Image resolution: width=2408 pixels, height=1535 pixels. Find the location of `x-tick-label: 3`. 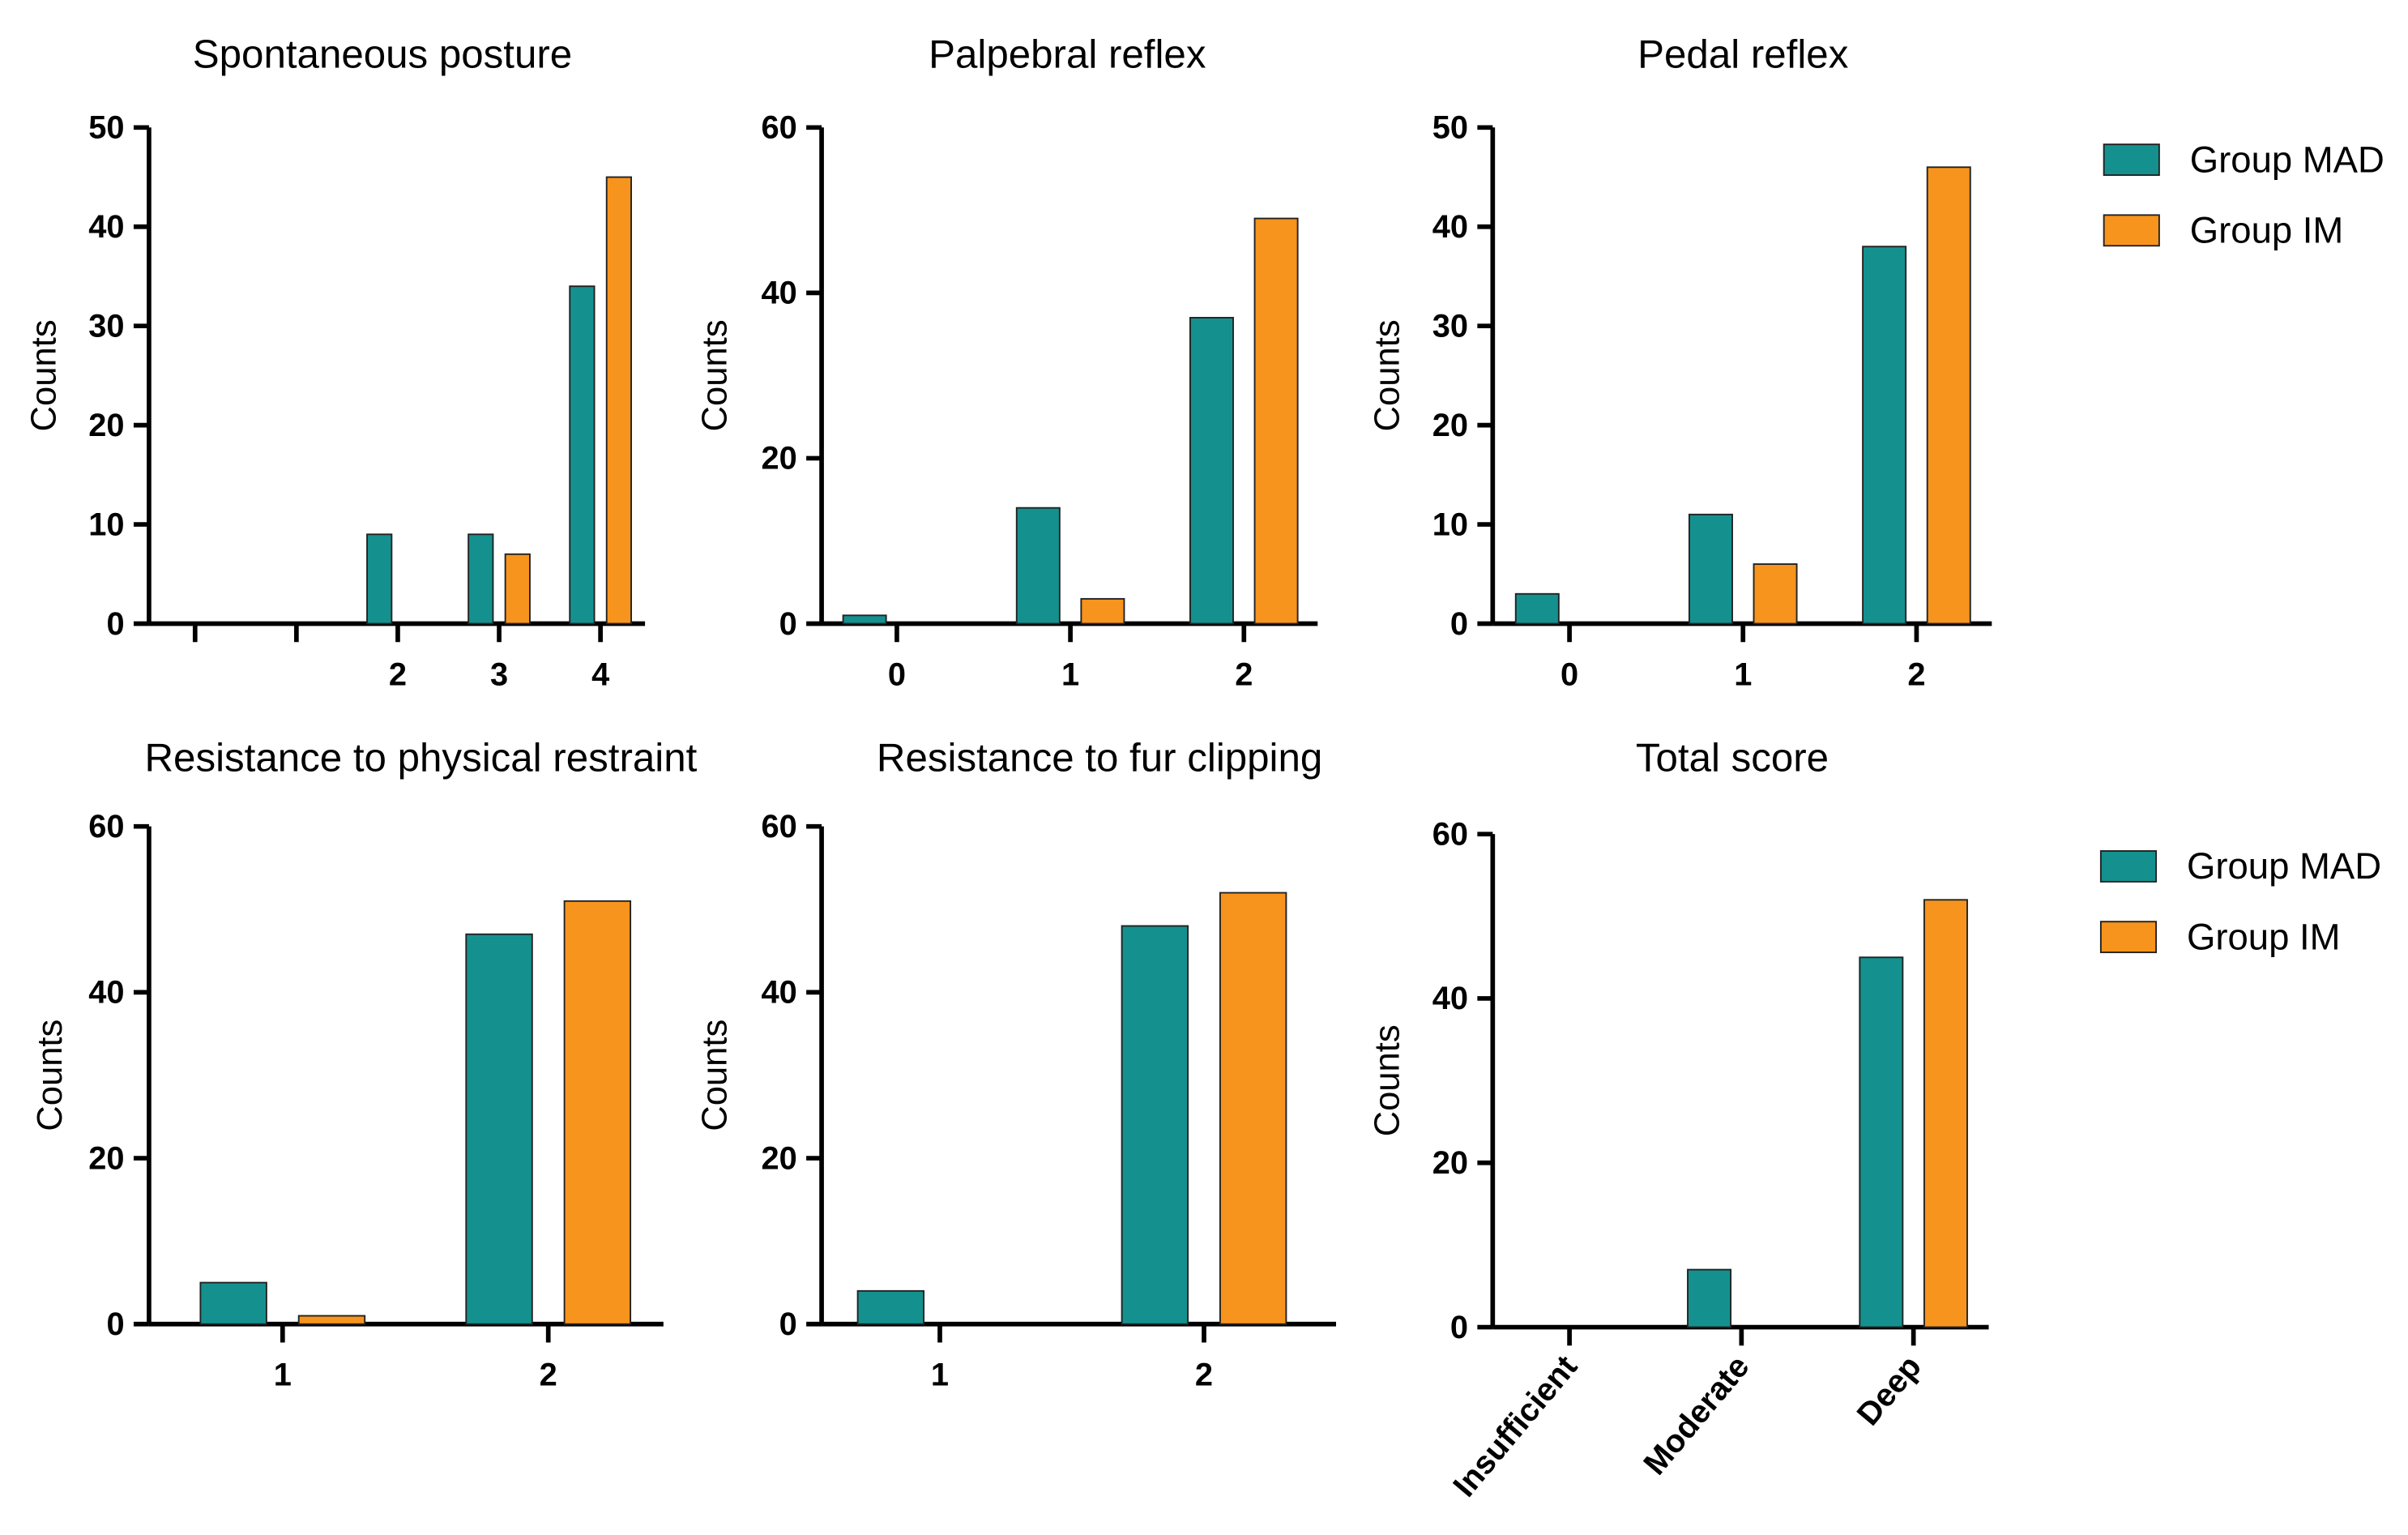

x-tick-label: 3 is located at coordinates (499, 674).